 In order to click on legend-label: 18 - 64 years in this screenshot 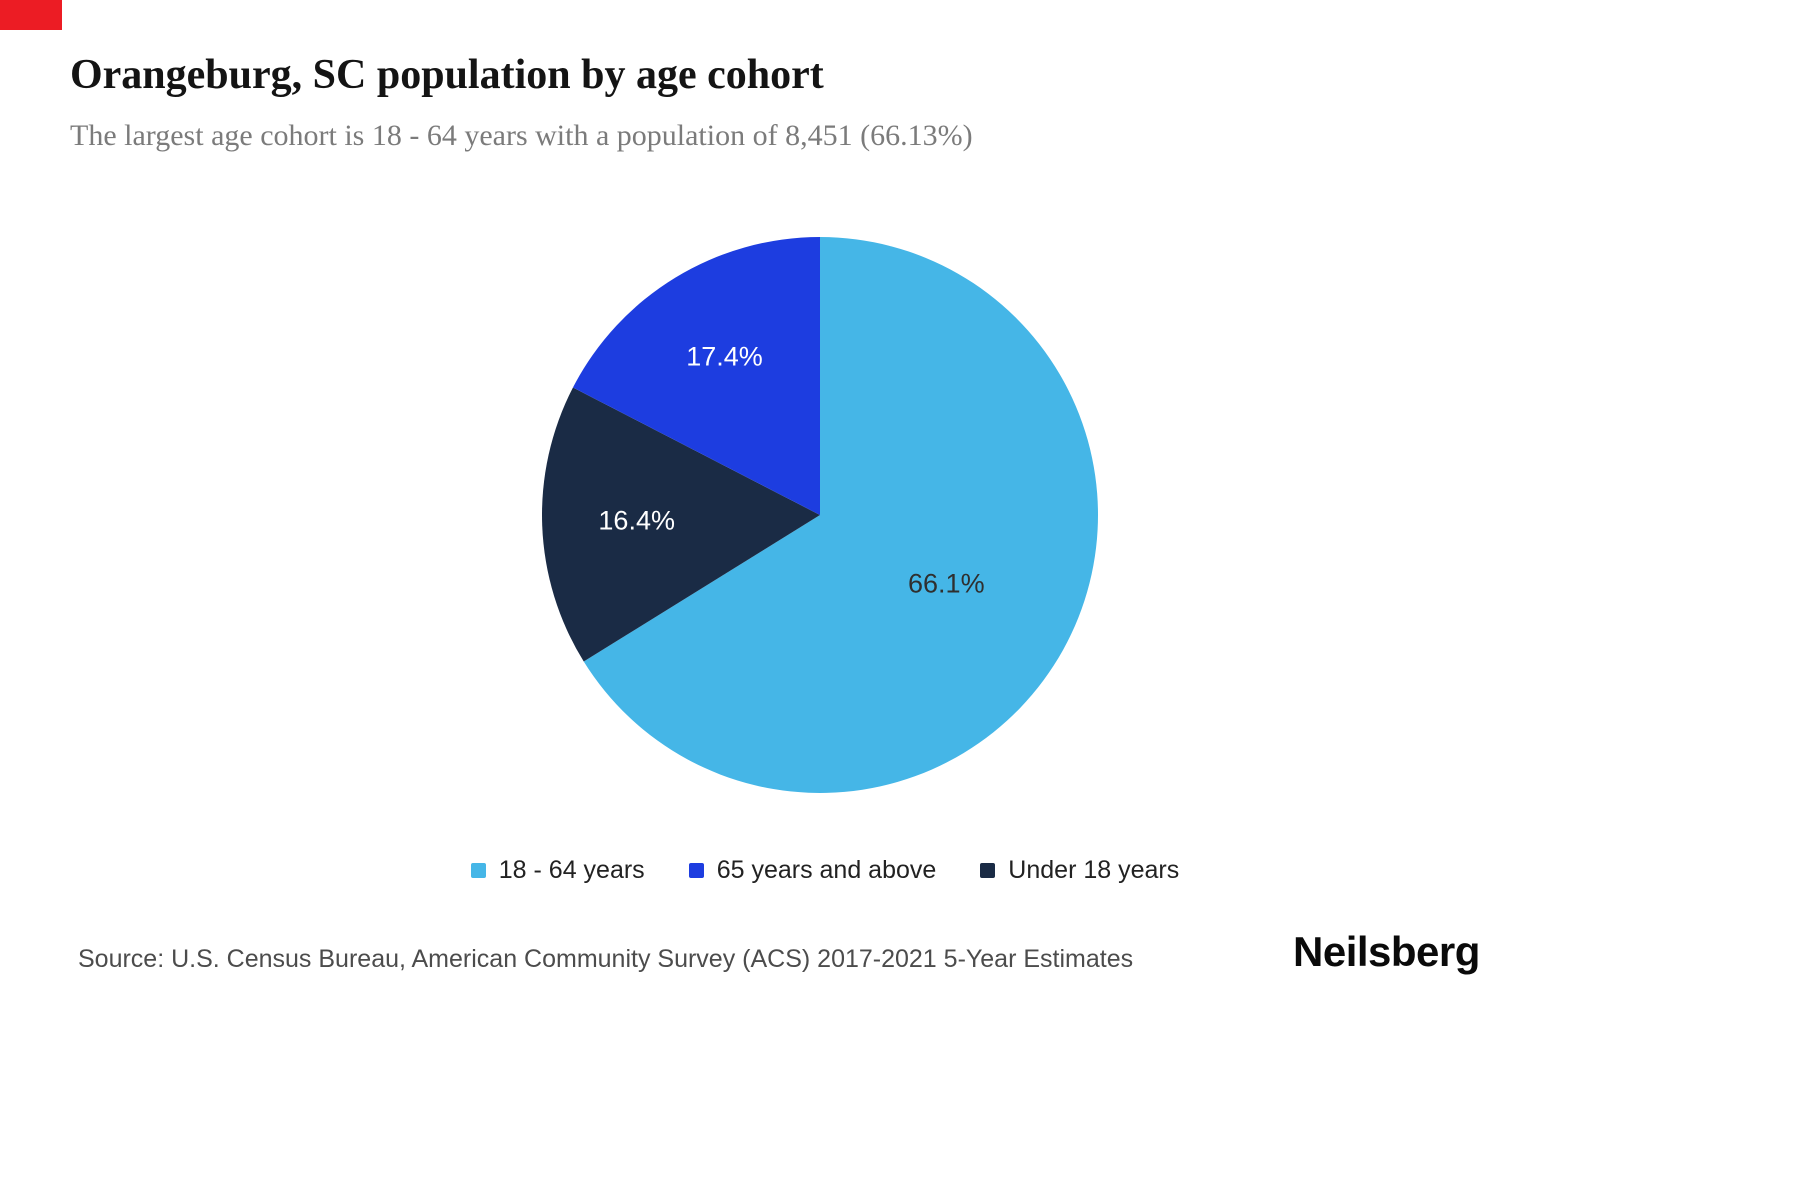, I will do `click(571, 870)`.